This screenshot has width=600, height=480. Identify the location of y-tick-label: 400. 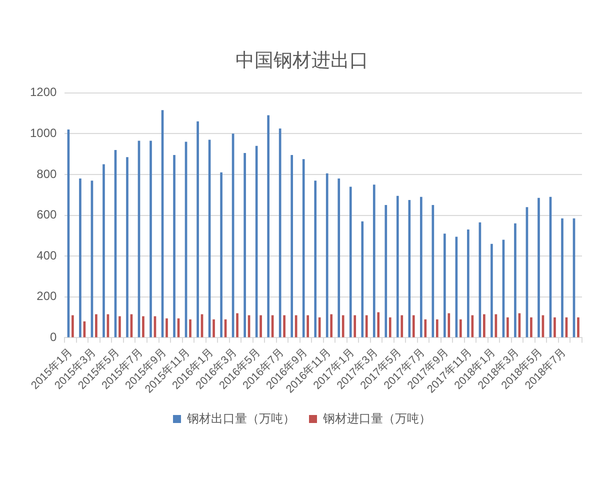
(47, 255).